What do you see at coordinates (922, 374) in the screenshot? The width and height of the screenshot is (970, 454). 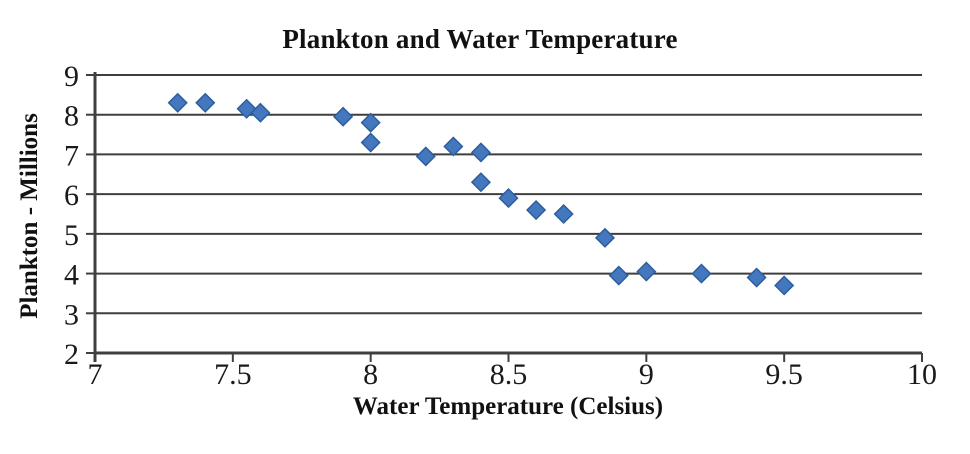 I see `x-tick-label: 10` at bounding box center [922, 374].